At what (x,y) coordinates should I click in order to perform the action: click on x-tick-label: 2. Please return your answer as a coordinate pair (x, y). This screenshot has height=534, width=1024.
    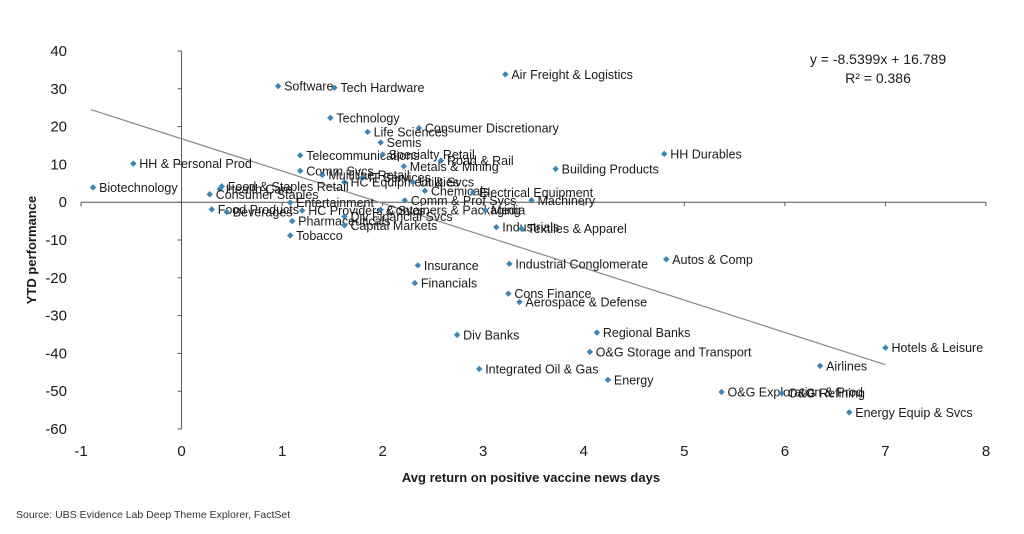
    Looking at the image, I should click on (382, 451).